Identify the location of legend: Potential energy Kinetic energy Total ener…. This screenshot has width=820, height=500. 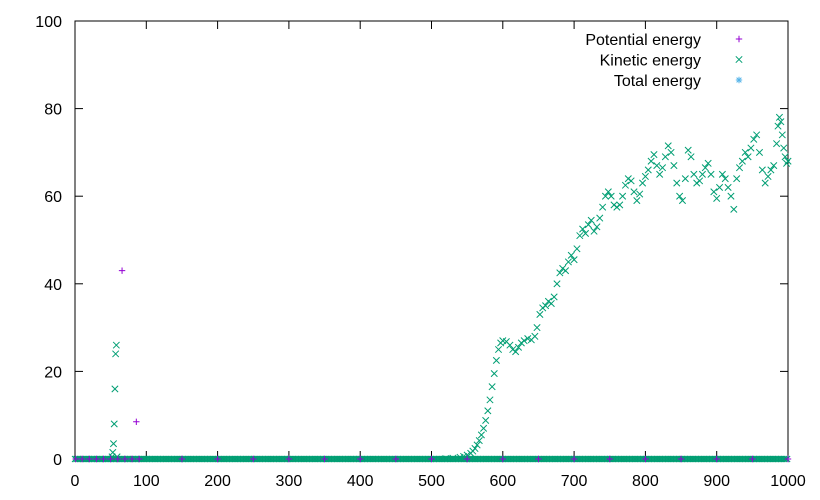
(664, 61).